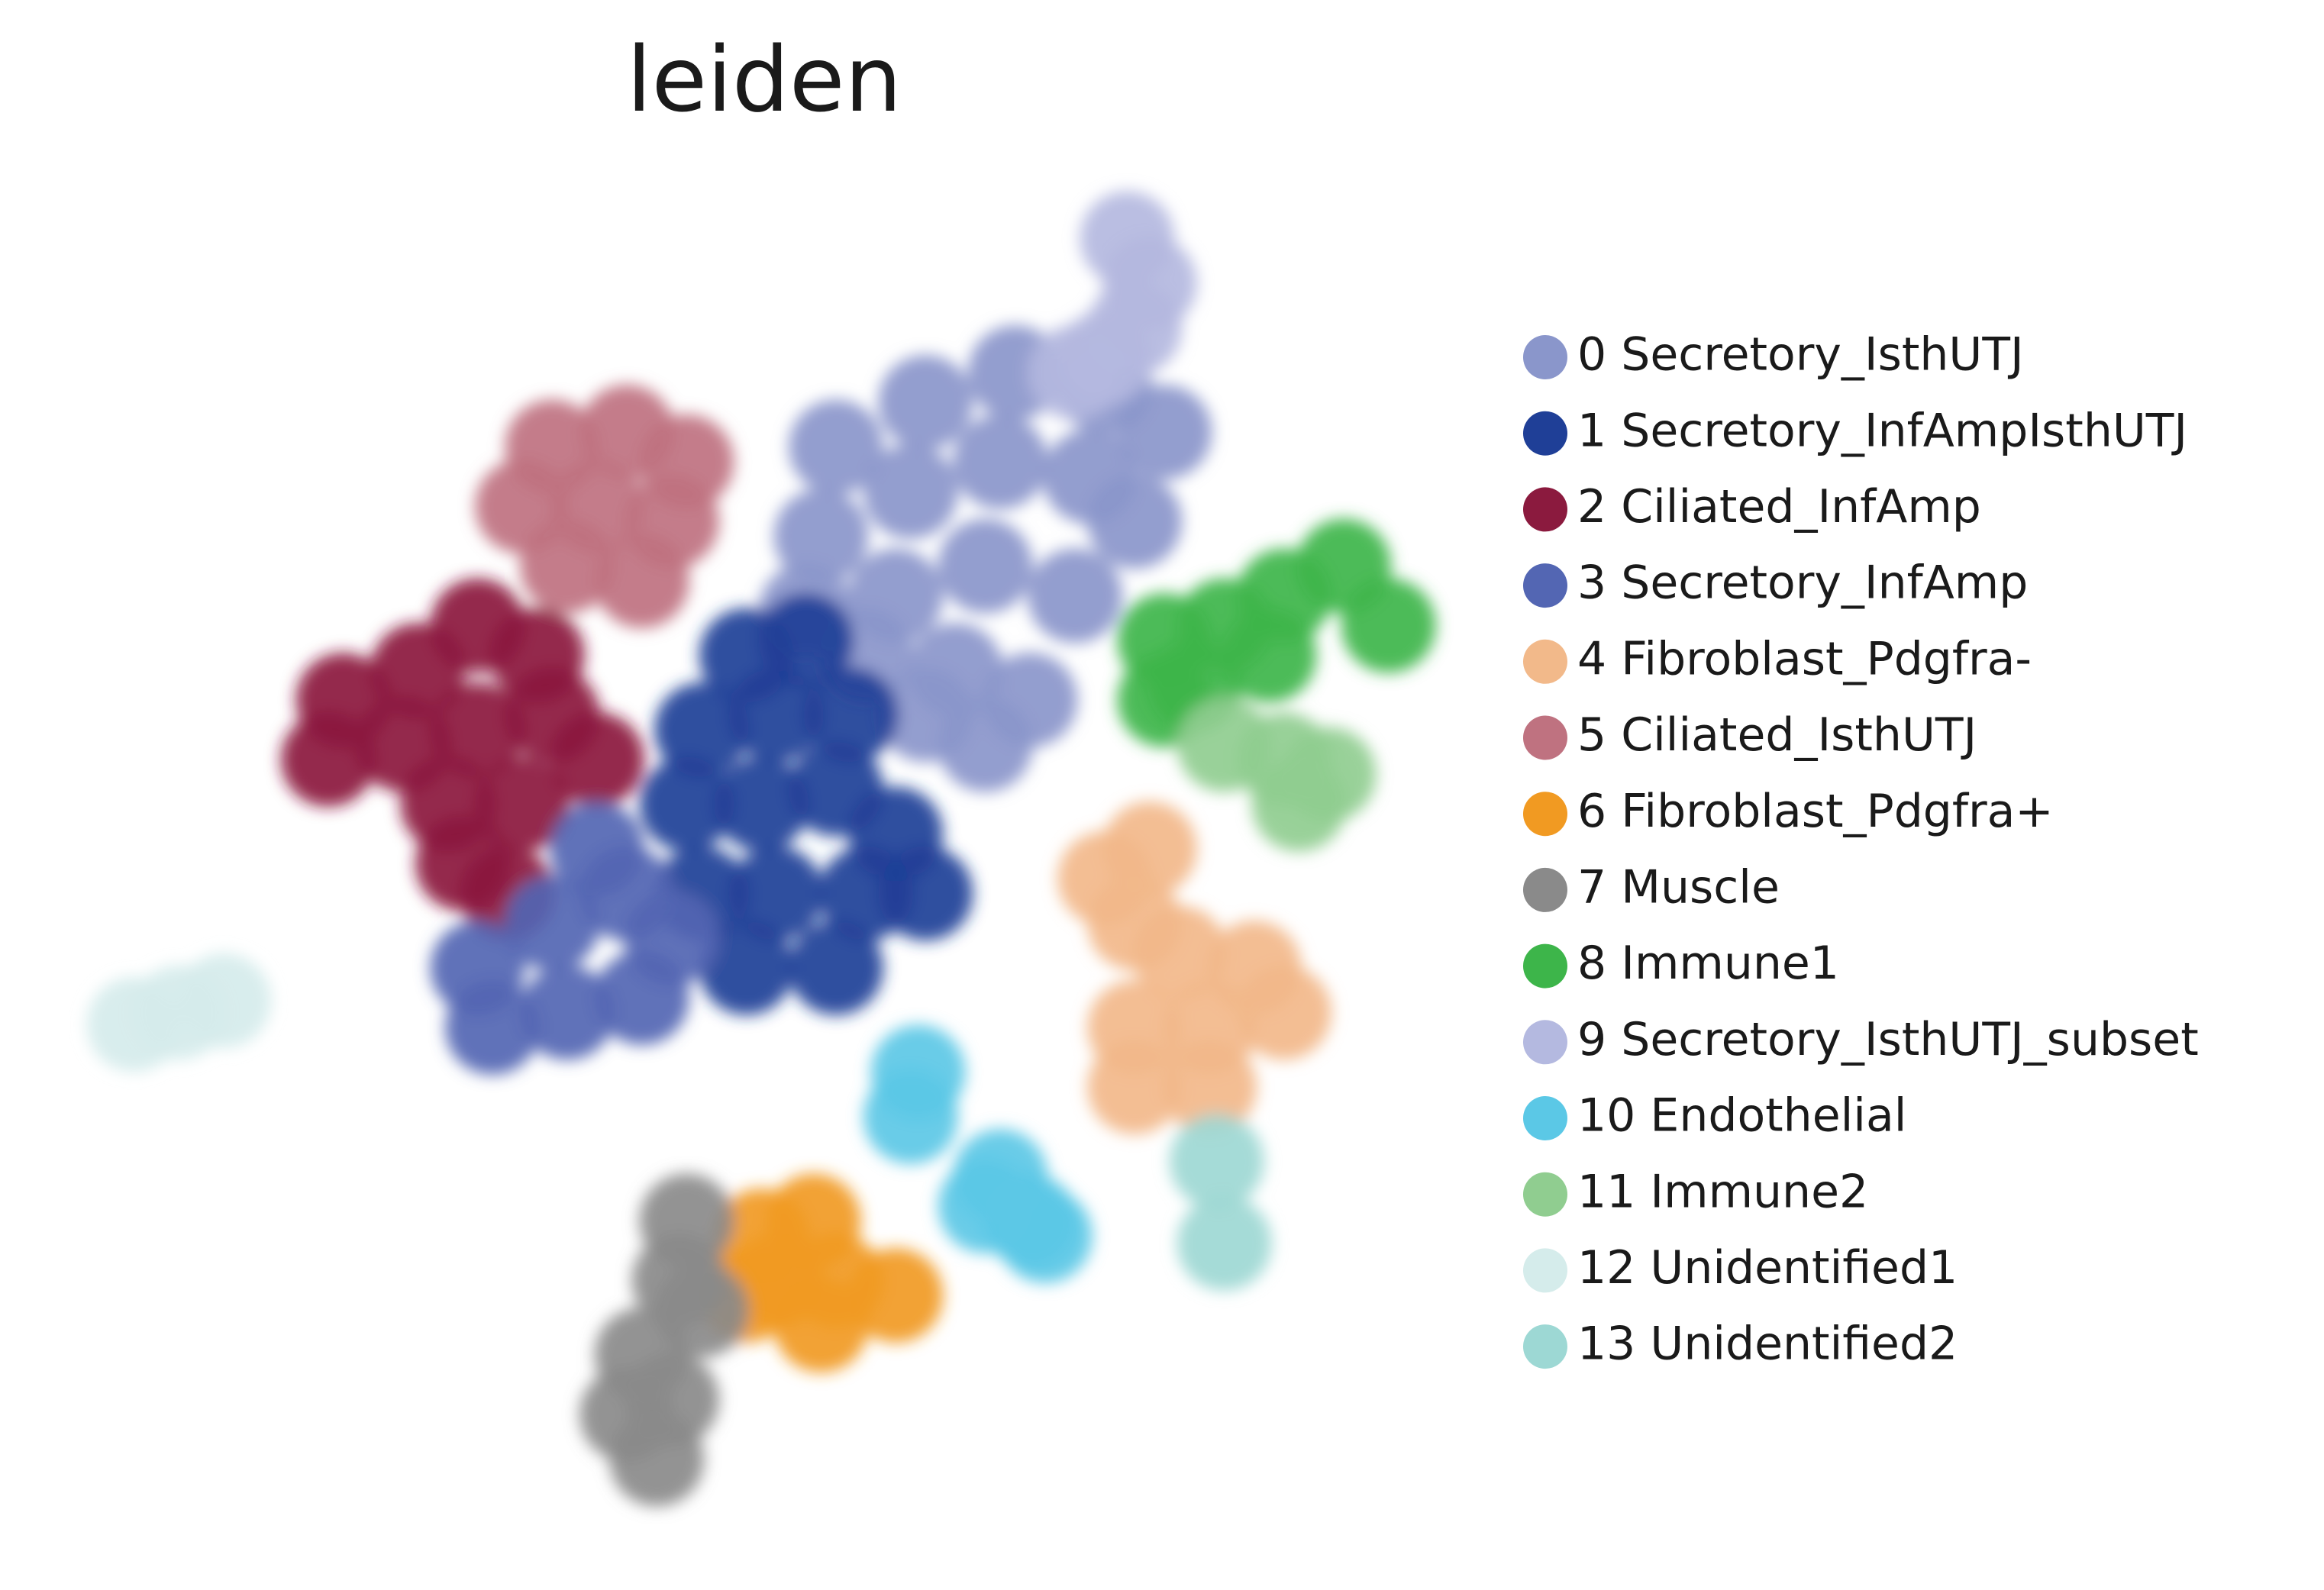 The height and width of the screenshot is (1590, 2324). What do you see at coordinates (1800, 355) in the screenshot?
I see `legend-label: 0 Secretory_IsthUTJ` at bounding box center [1800, 355].